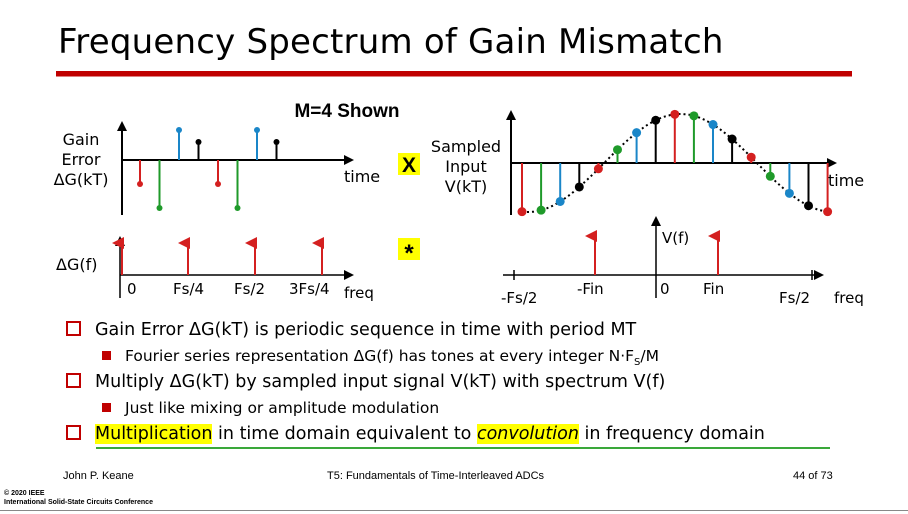  I want to click on multiply-symbol-box, so click(409, 164).